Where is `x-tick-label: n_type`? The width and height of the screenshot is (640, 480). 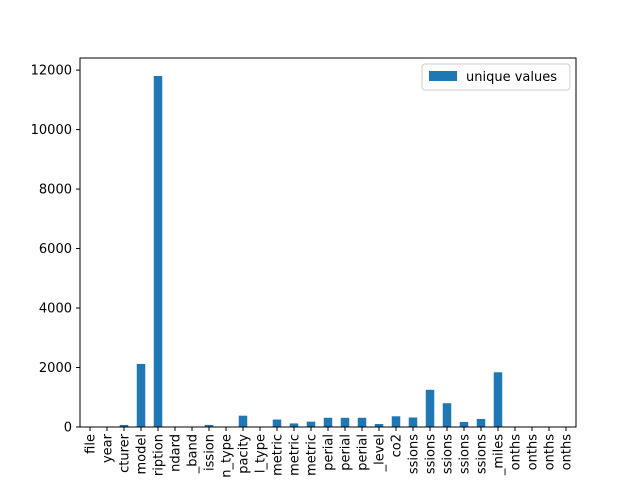 x-tick-label: n_type is located at coordinates (227, 456).